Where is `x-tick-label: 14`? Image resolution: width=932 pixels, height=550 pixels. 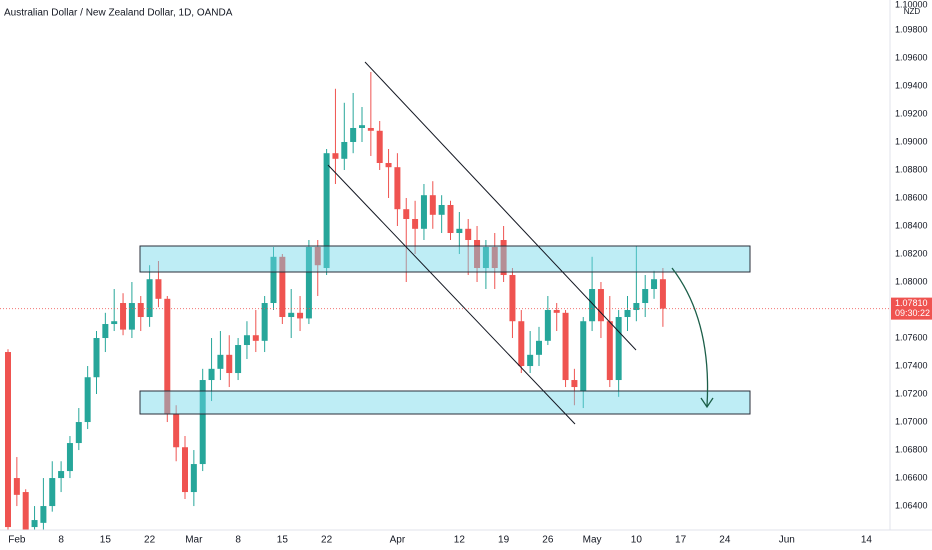 x-tick-label: 14 is located at coordinates (867, 540).